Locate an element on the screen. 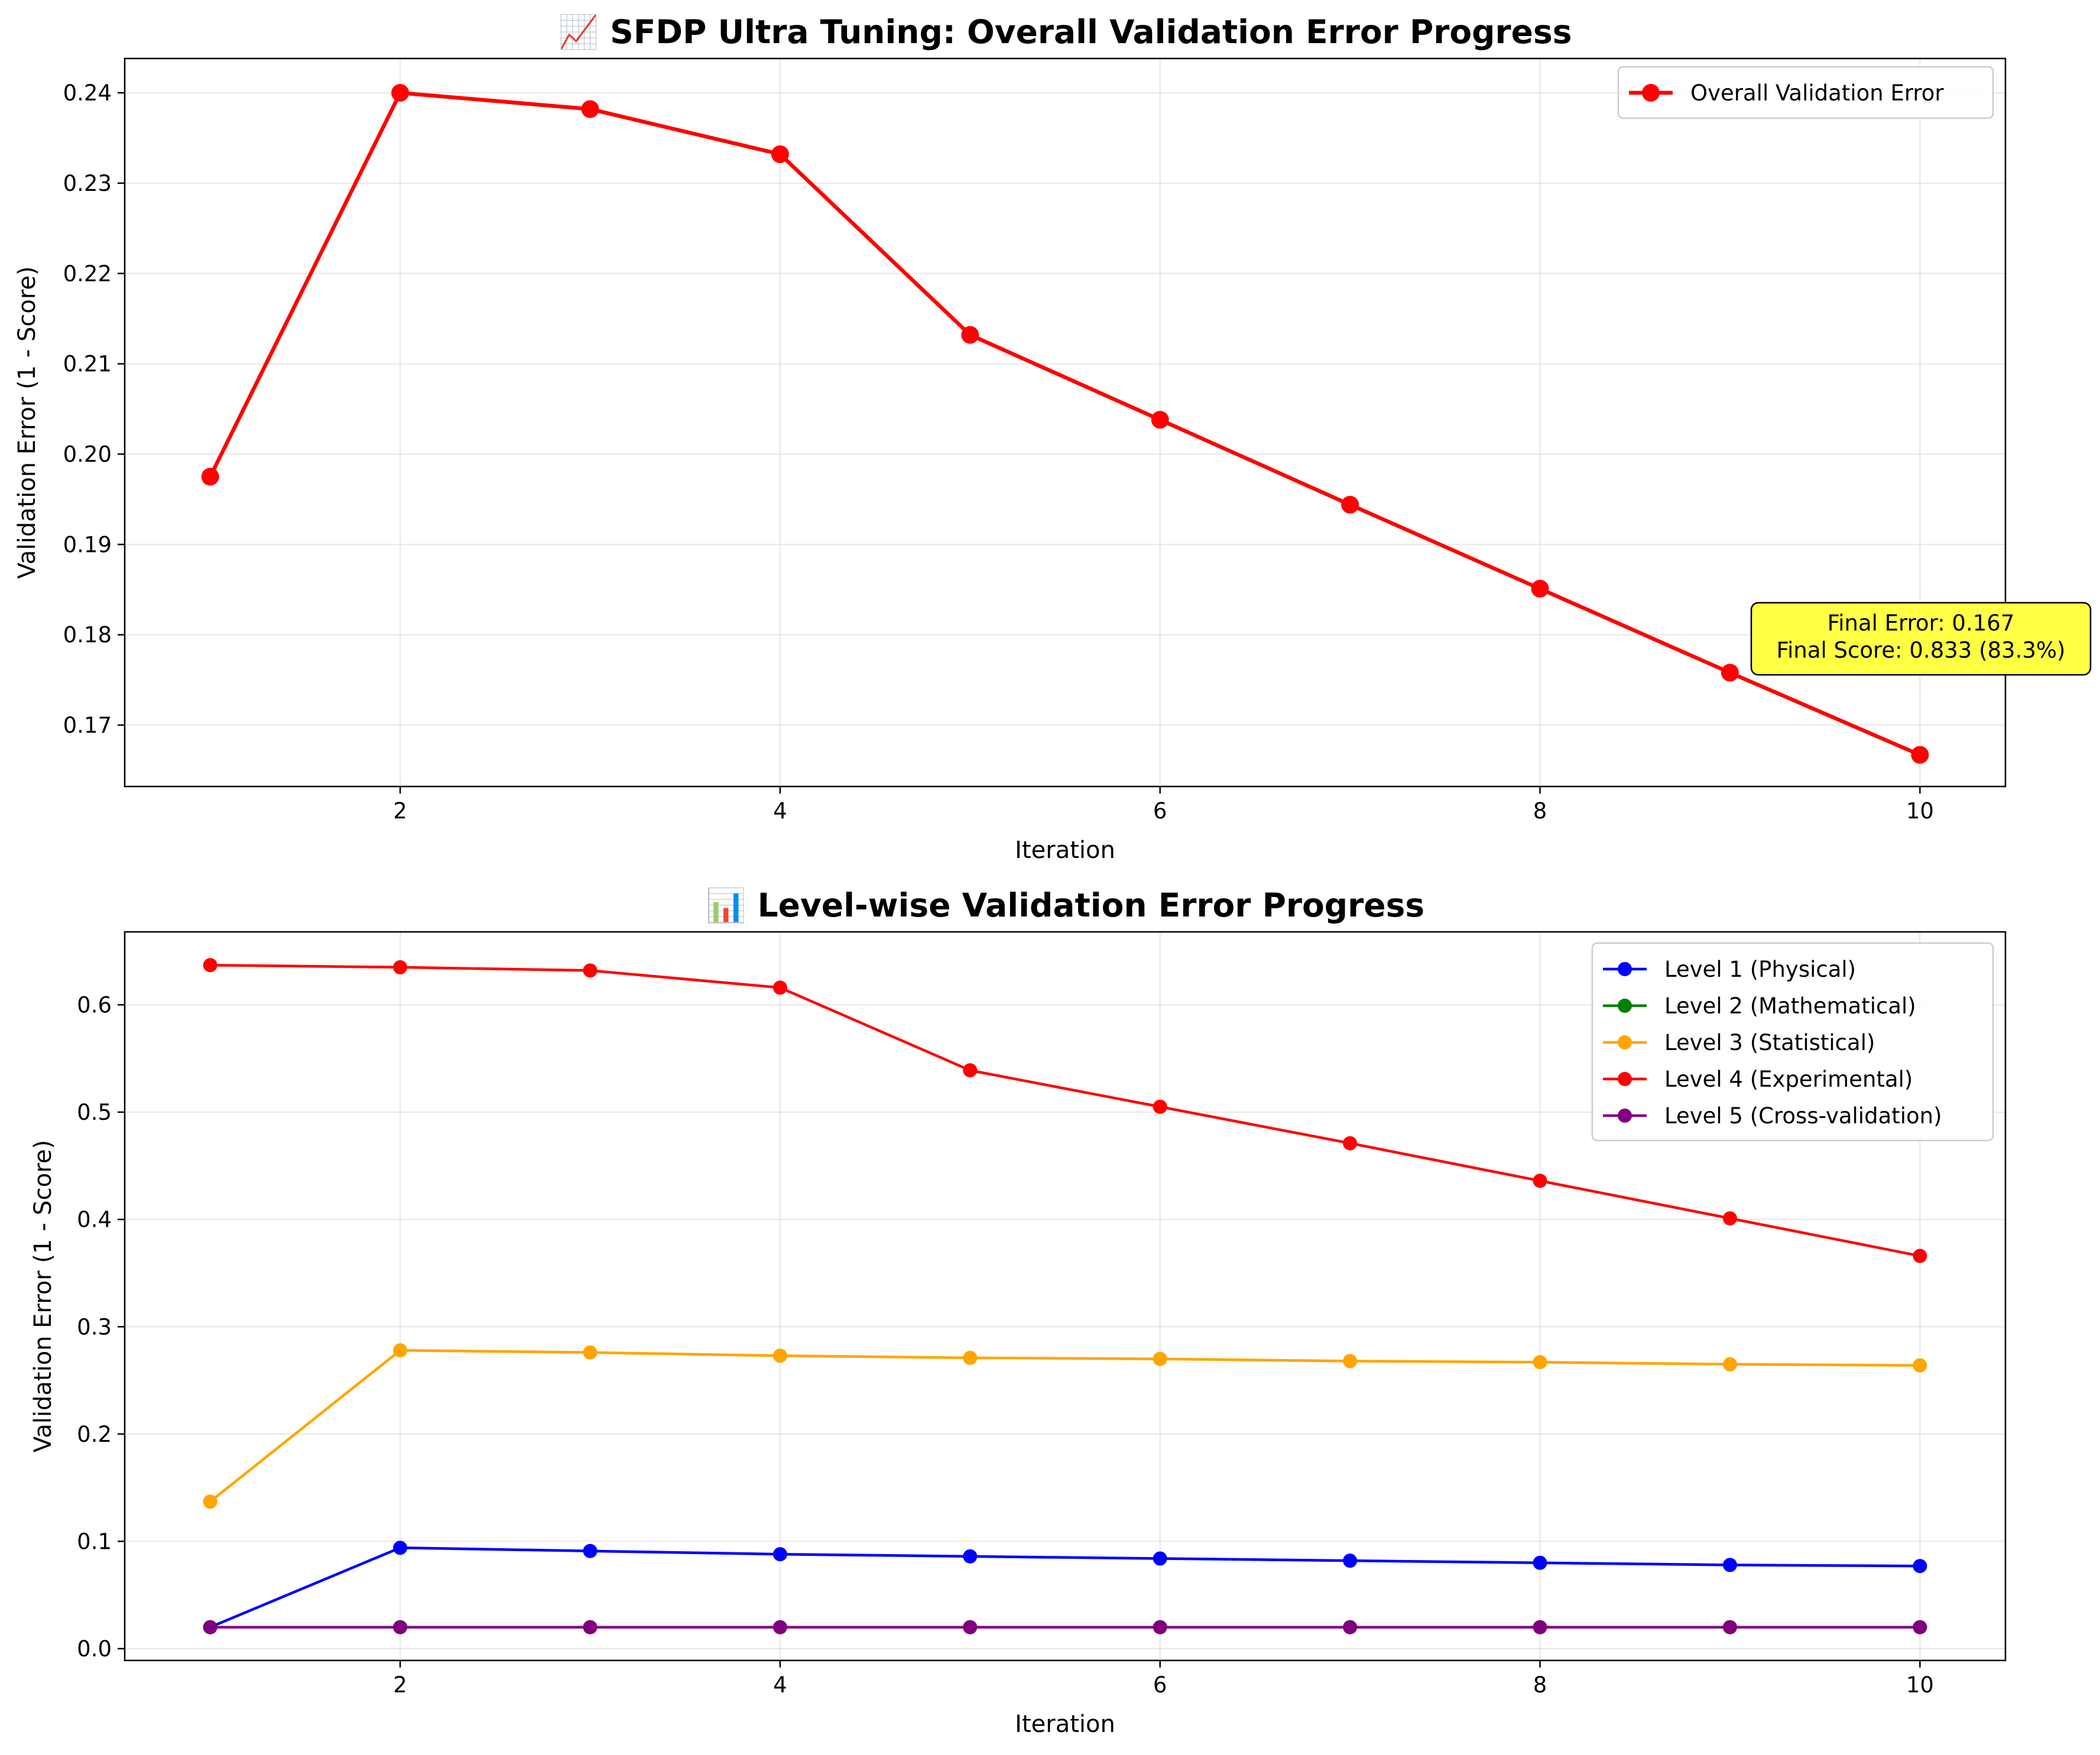 The height and width of the screenshot is (1755, 2100). legend-label: Level 2 (Mathematical) is located at coordinates (1790, 1006).